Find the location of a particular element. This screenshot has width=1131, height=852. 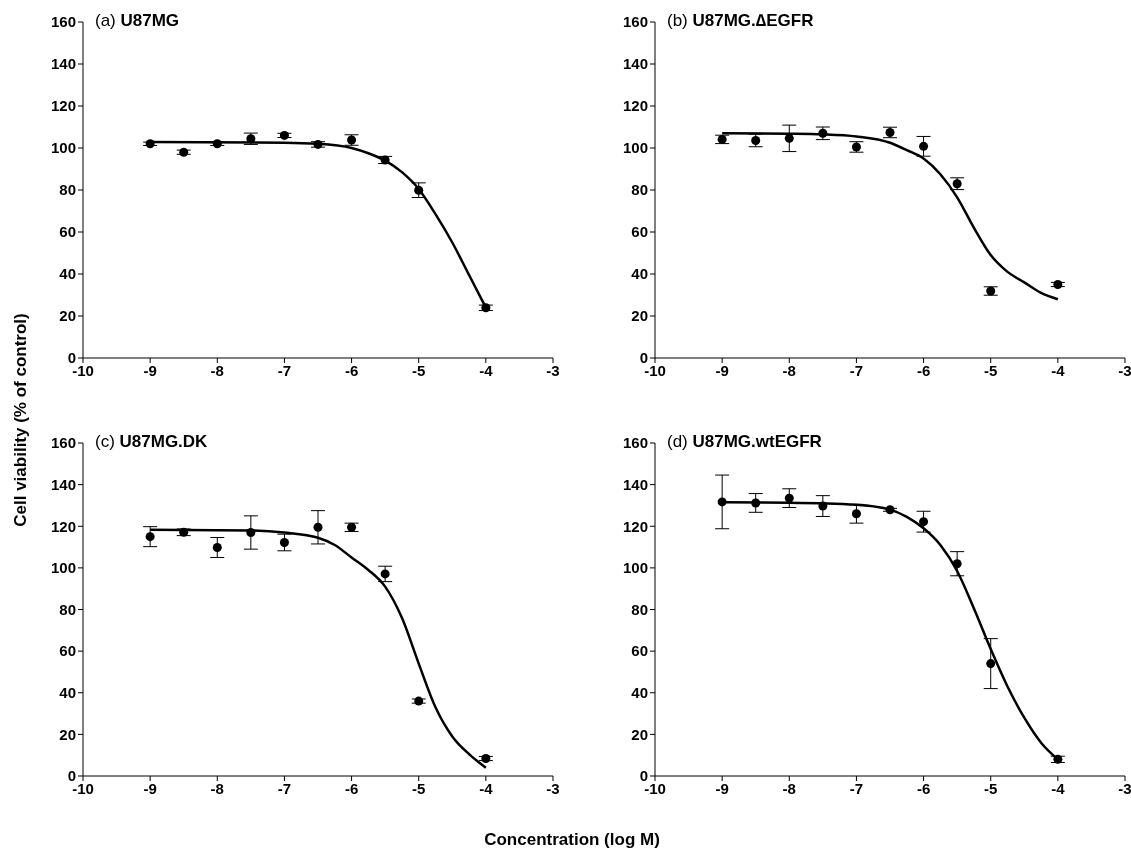

y-axis-title: Cell viability (% of control) is located at coordinates (21, 420).